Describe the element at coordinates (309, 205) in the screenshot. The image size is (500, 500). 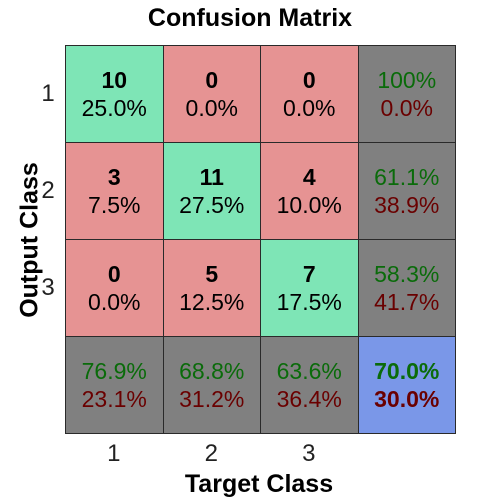
I see `cell-percent: 10.0%` at that location.